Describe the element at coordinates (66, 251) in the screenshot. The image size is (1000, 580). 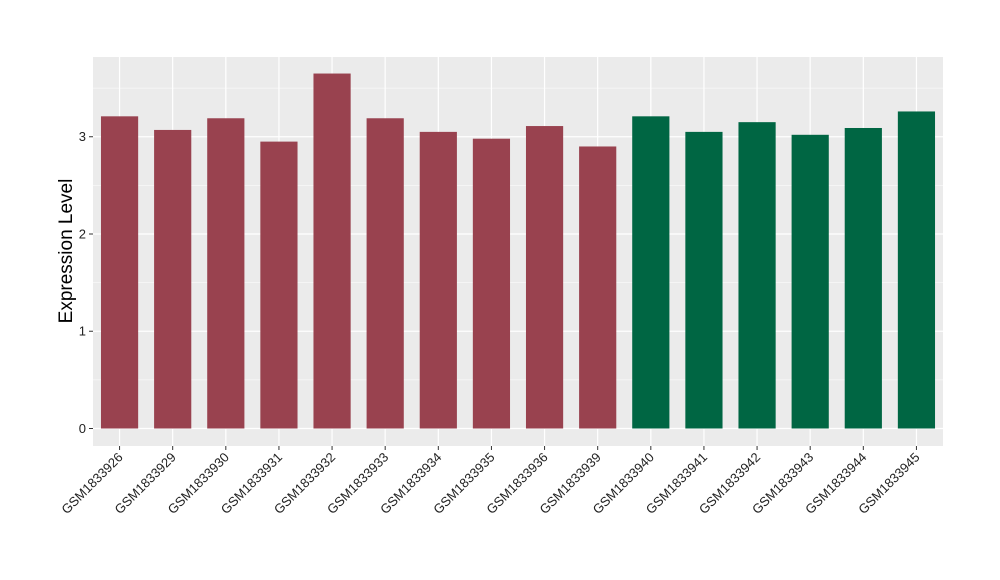
I see `y-axis-title: Expression Level` at that location.